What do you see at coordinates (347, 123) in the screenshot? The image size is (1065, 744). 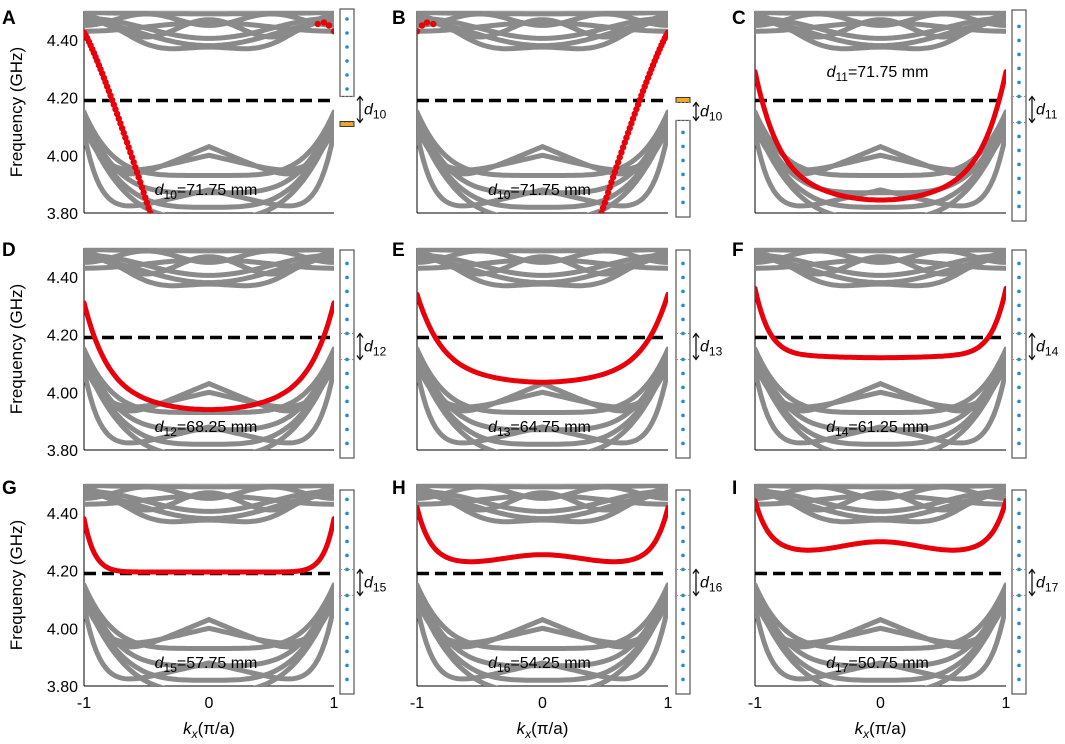 I see `gold-edge` at bounding box center [347, 123].